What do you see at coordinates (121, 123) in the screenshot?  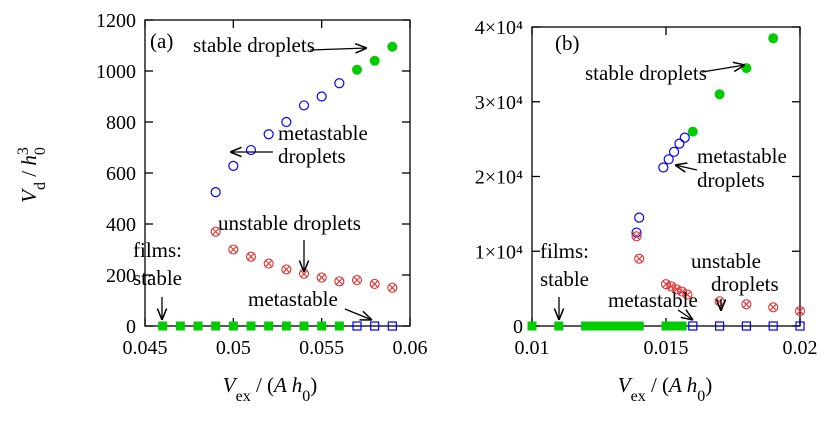 I see `y-tick-label: 800` at bounding box center [121, 123].